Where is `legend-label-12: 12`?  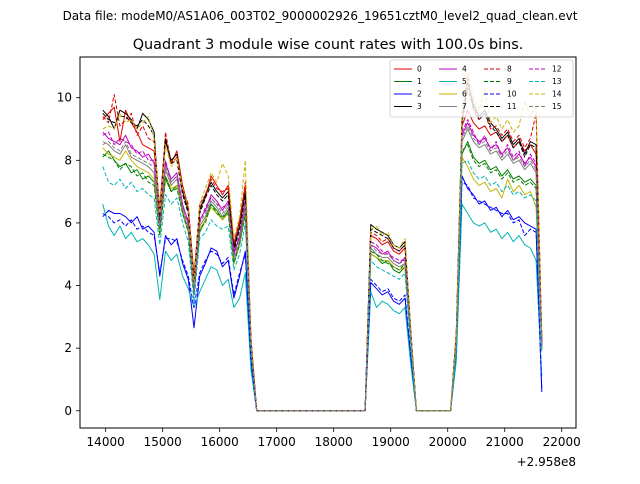
legend-label-12: 12 is located at coordinates (557, 69).